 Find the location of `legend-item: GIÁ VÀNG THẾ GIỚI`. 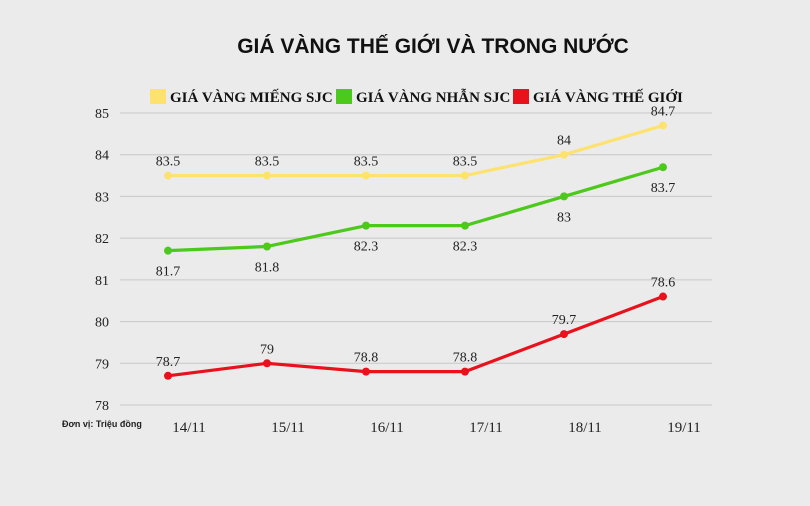

legend-item: GIÁ VÀNG THẾ GIỚI is located at coordinates (598, 97).